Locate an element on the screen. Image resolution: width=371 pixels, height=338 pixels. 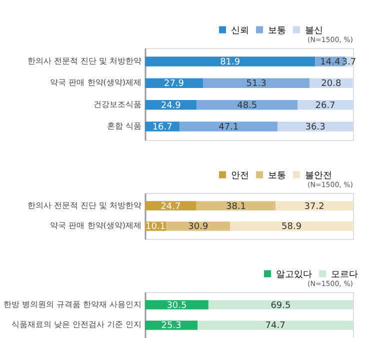
data-label: 26.7 is located at coordinates (325, 105).